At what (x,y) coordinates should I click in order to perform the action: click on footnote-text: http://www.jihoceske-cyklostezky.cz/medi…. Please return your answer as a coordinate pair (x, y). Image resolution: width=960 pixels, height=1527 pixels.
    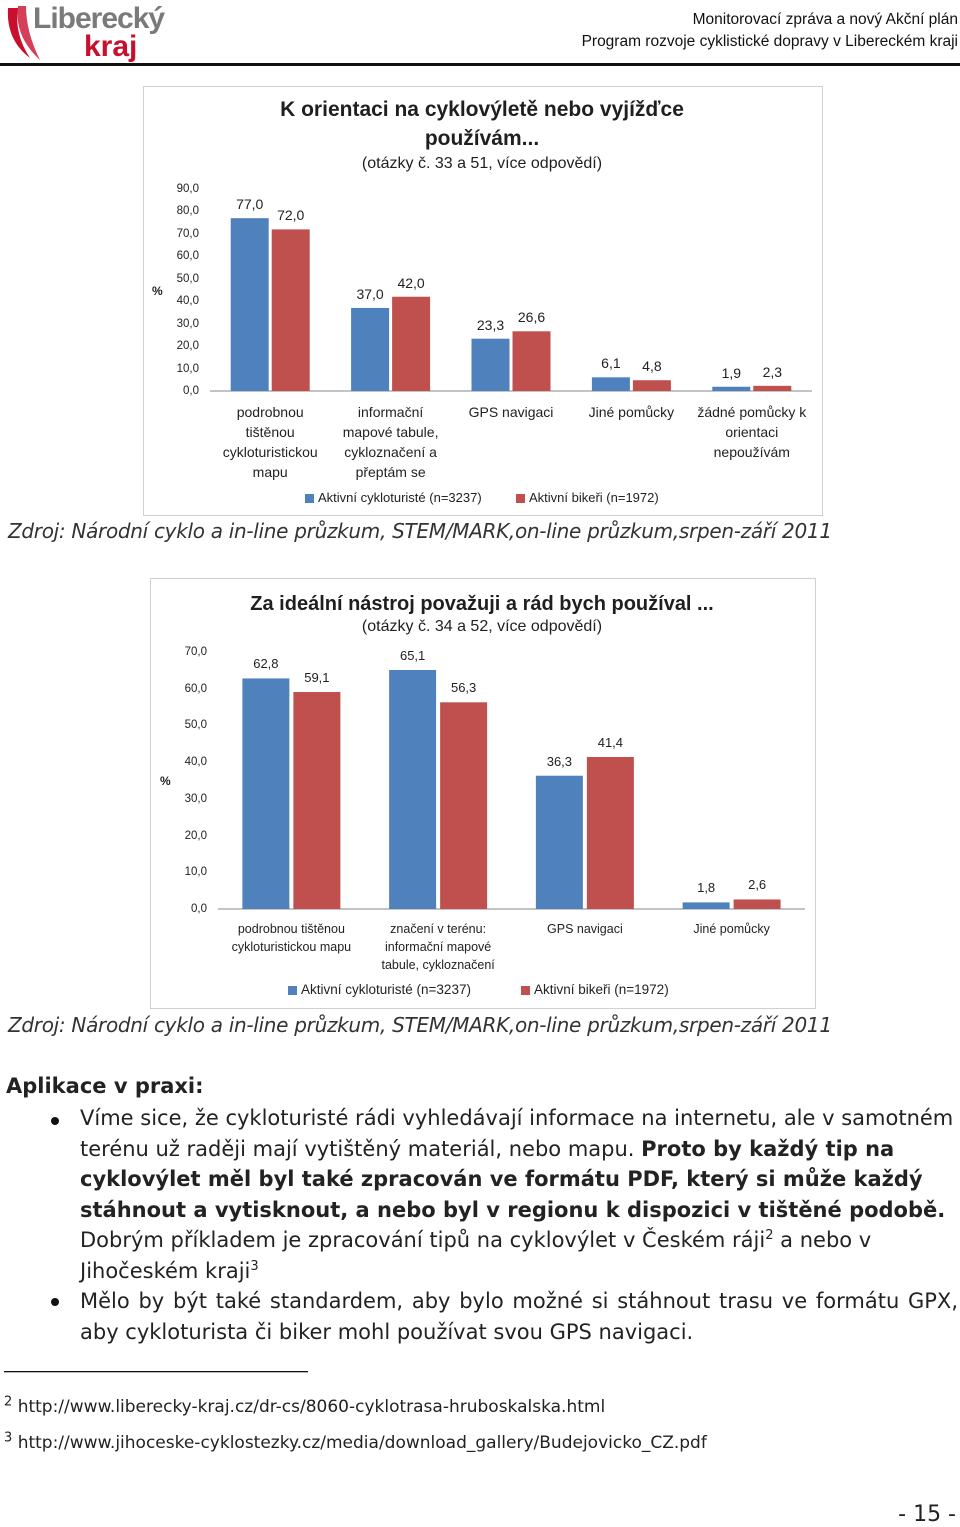
    Looking at the image, I should click on (362, 1443).